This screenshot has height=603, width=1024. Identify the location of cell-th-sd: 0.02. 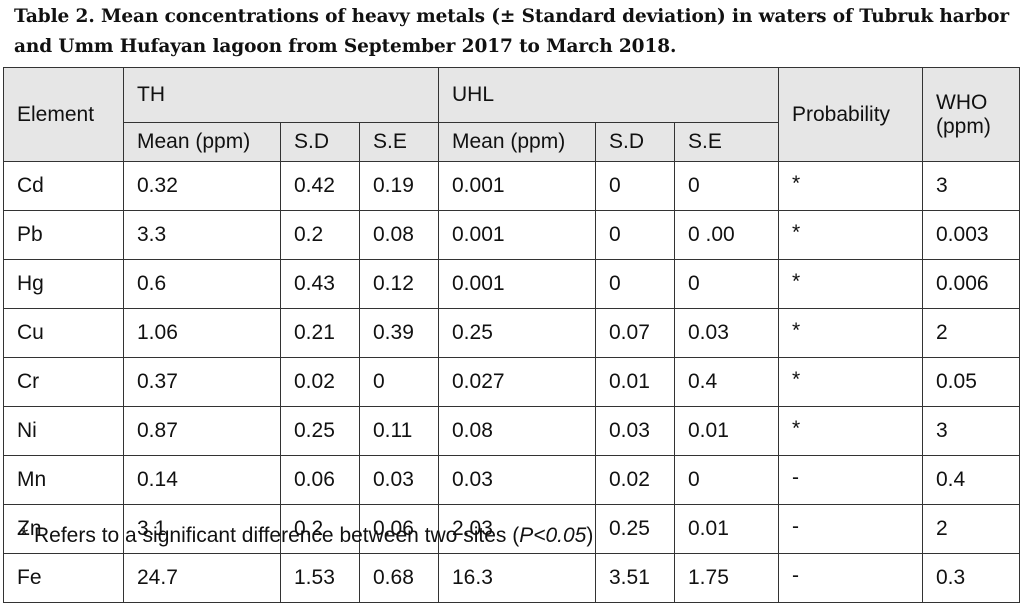
(320, 382).